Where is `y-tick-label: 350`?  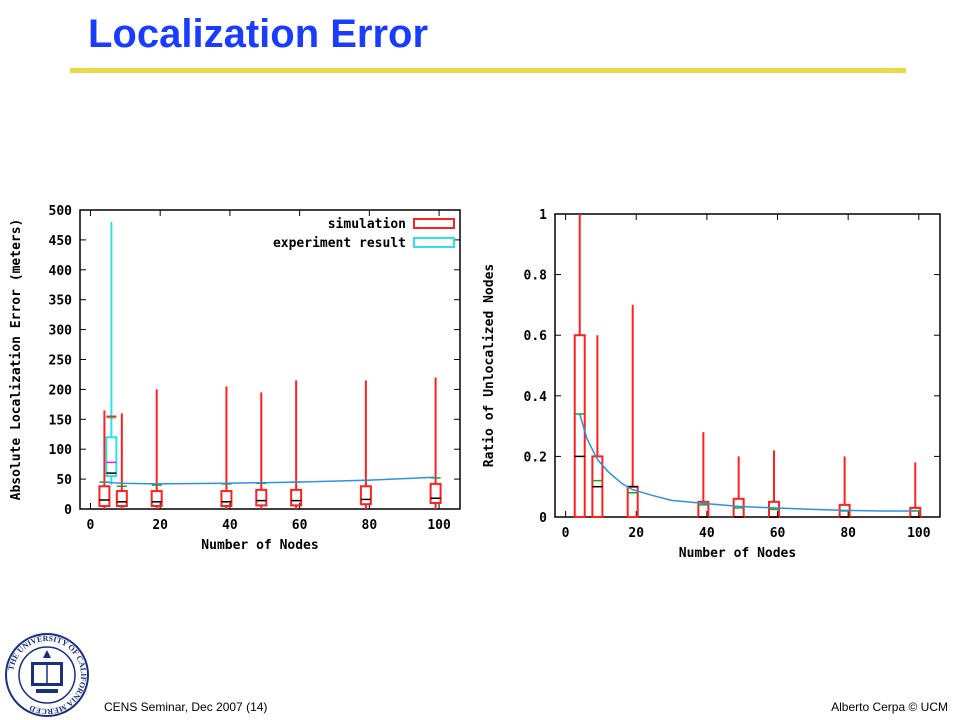
y-tick-label: 350 is located at coordinates (61, 301).